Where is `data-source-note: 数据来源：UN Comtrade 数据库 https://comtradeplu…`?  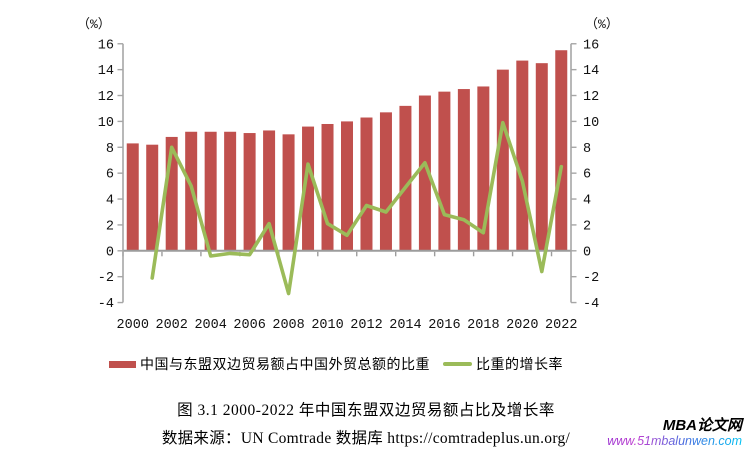 data-source-note: 数据来源：UN Comtrade 数据库 https://comtradeplu… is located at coordinates (366, 438).